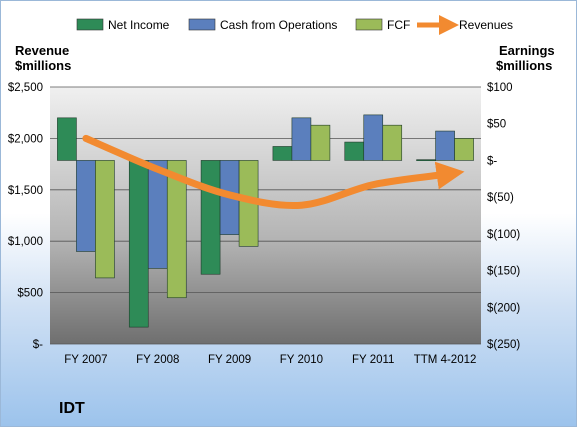  What do you see at coordinates (25, 191) in the screenshot?
I see `left-tick-label: $1,500` at bounding box center [25, 191].